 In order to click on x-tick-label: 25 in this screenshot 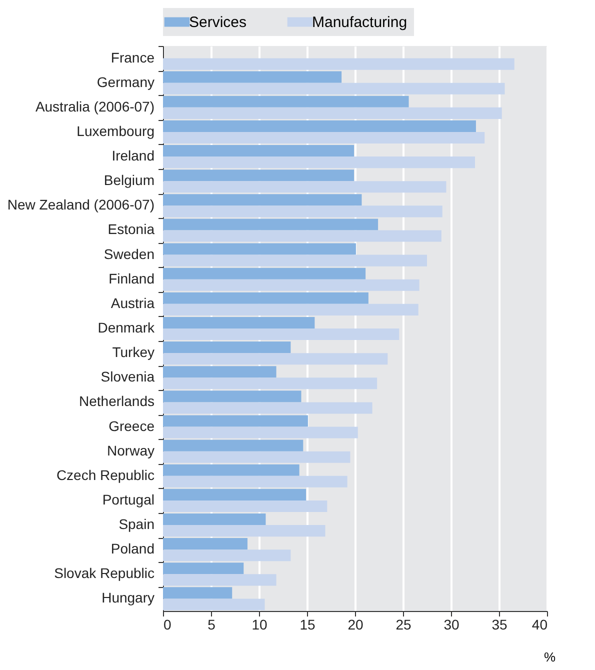, I will do `click(404, 624)`.